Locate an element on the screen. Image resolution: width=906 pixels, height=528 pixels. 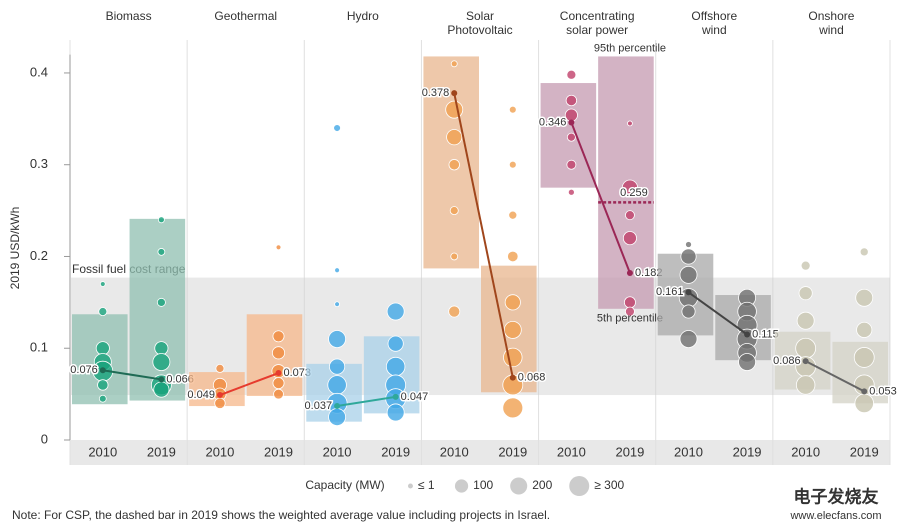
watermark: 电子发烧友 is located at coordinates (836, 496).